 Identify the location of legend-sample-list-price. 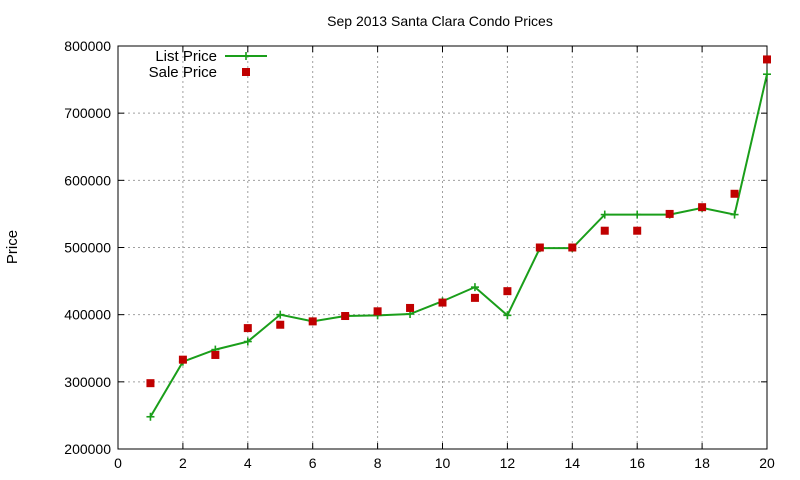
(246, 56).